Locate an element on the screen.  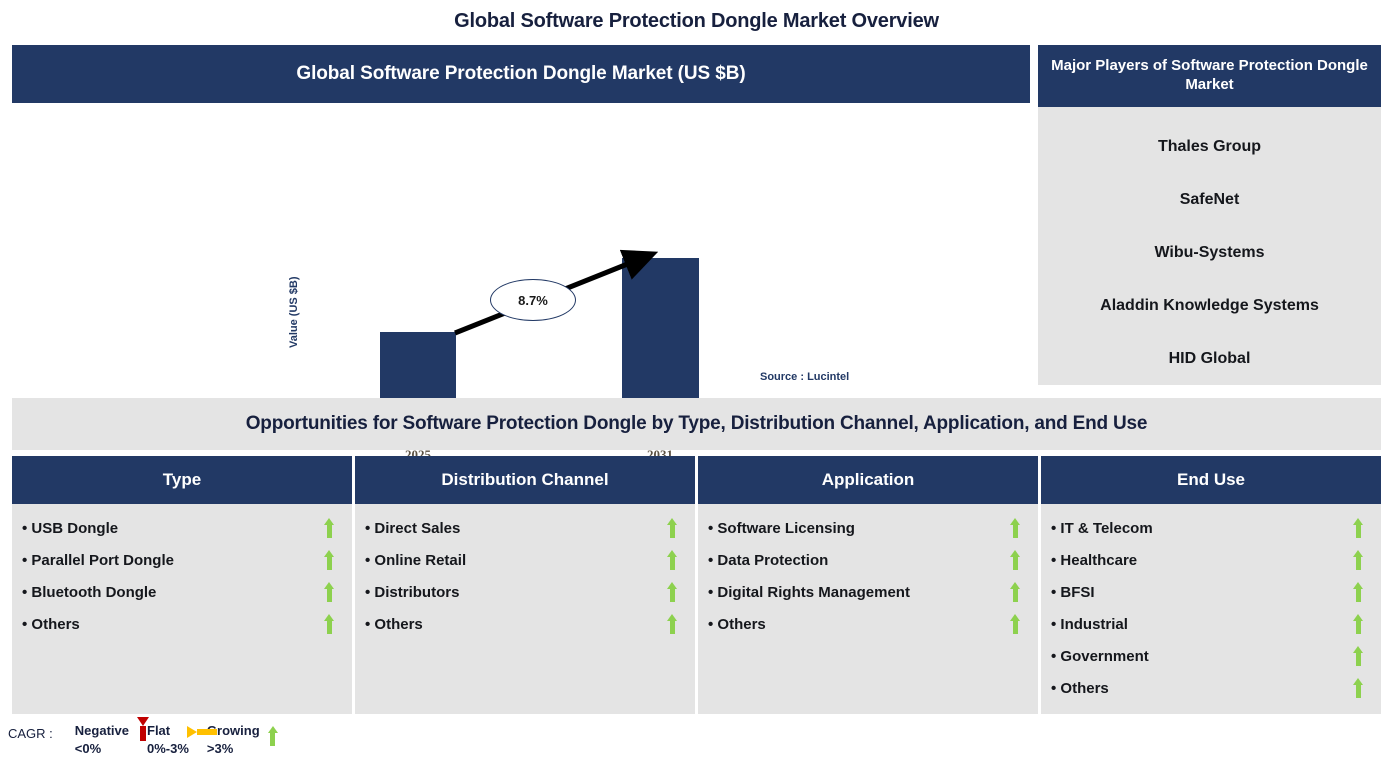
list-item-label: Data Protection is located at coordinates (855, 560).